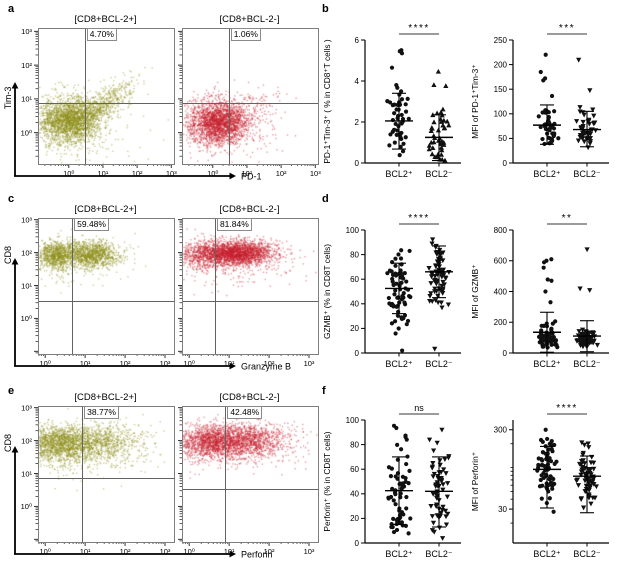 The width and height of the screenshot is (629, 568). Describe the element at coordinates (11, 9) in the screenshot. I see `panel-label-a: a` at that location.